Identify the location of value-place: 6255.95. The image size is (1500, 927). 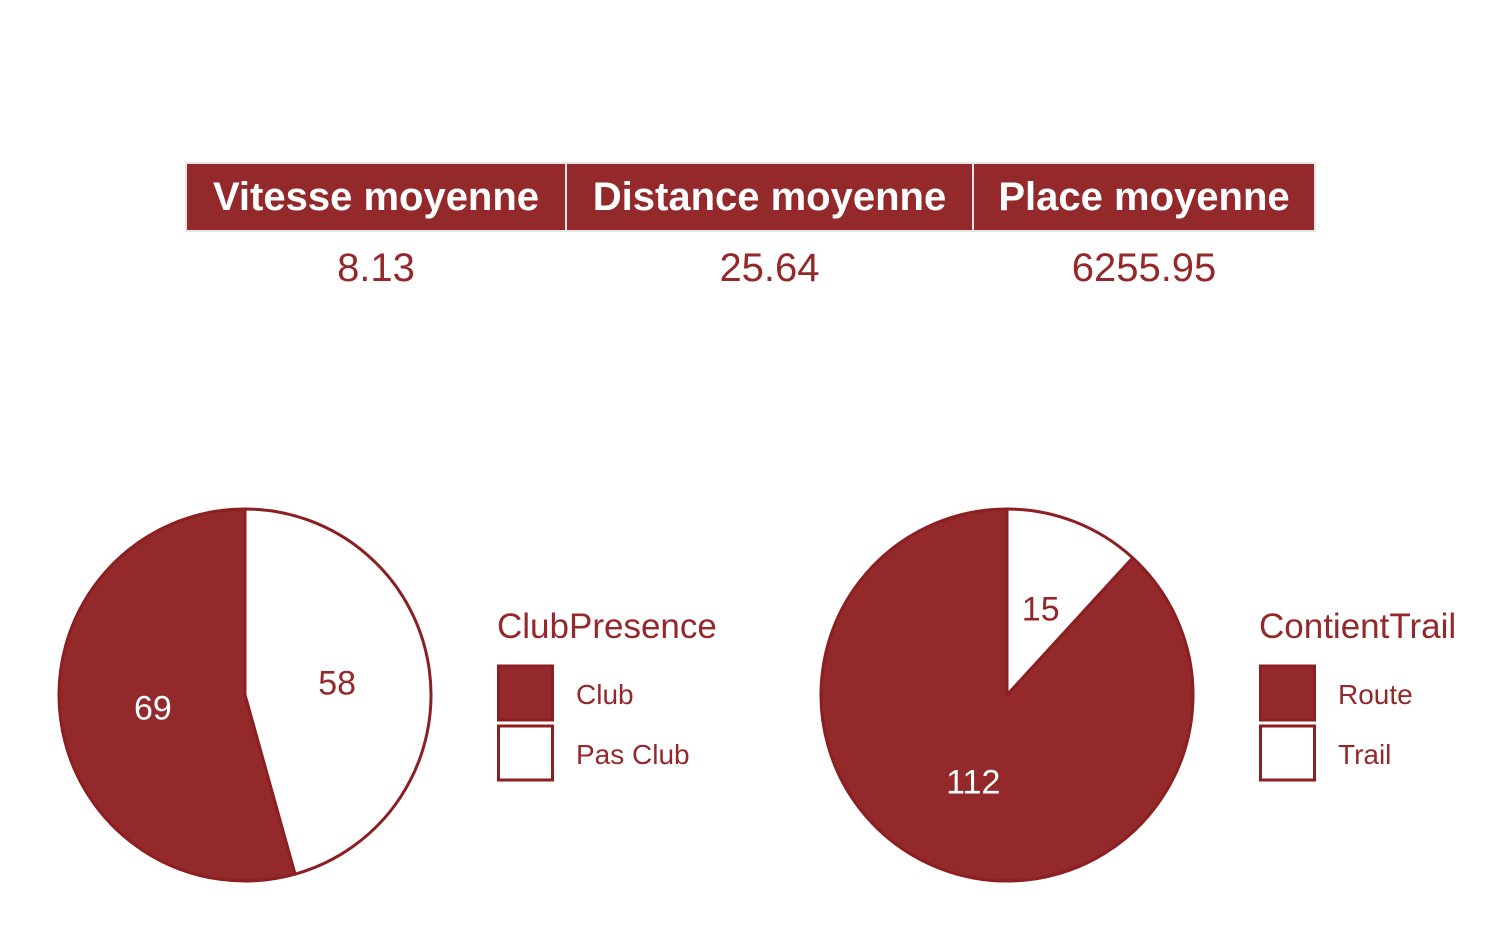
(1144, 267).